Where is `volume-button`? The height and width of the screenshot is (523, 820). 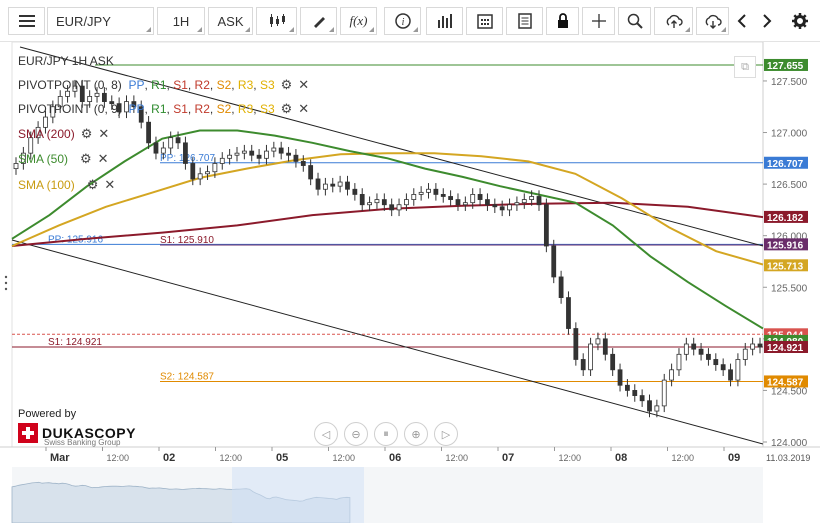 volume-button is located at coordinates (444, 21).